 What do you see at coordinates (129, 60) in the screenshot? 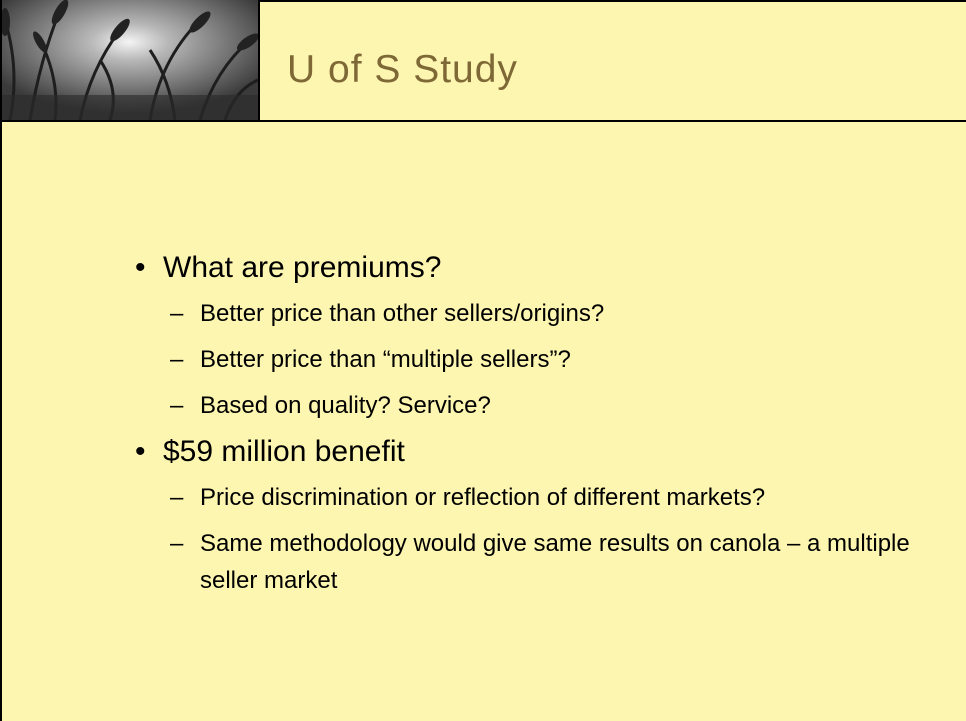
I see `header-image` at bounding box center [129, 60].